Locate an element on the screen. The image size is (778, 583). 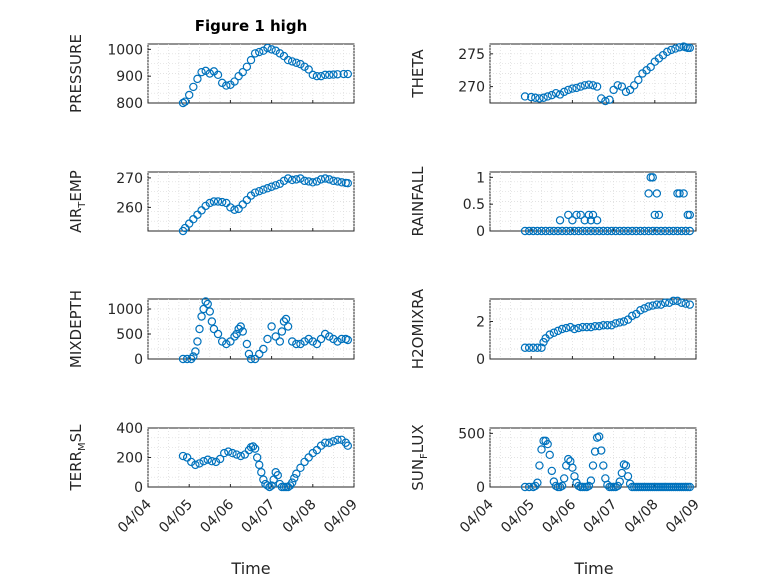
x-tick-label: 04/06 is located at coordinates (217, 516).